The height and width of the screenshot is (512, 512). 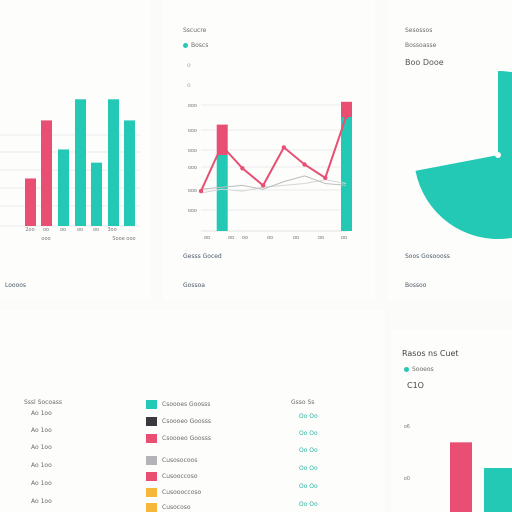 What do you see at coordinates (180, 476) in the screenshot?
I see `legend-label: Cusooccoso` at bounding box center [180, 476].